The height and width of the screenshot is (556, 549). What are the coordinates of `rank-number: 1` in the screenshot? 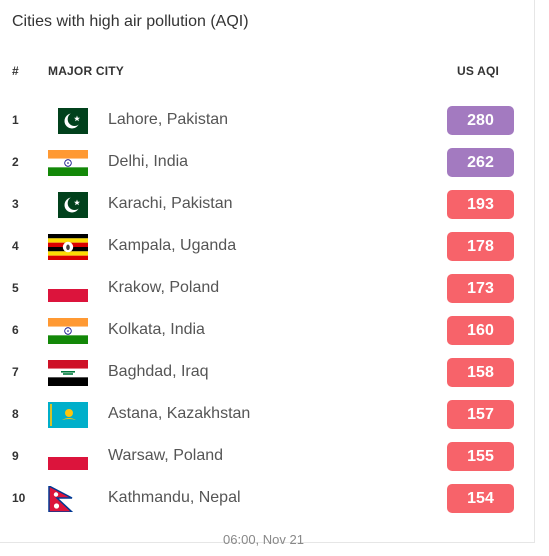 It's located at (15, 120).